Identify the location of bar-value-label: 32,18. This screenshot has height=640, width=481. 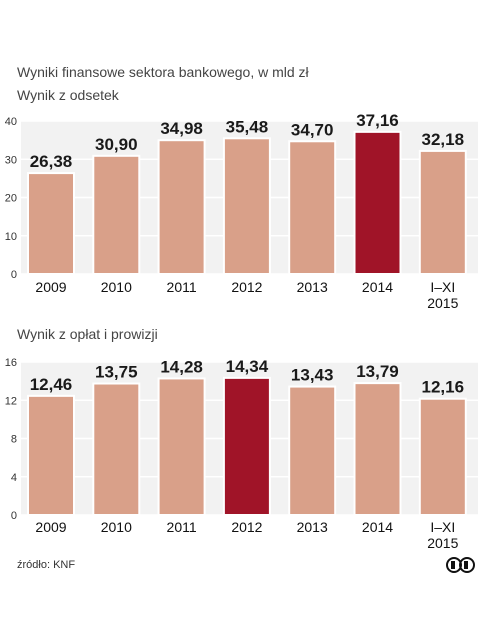
(443, 139).